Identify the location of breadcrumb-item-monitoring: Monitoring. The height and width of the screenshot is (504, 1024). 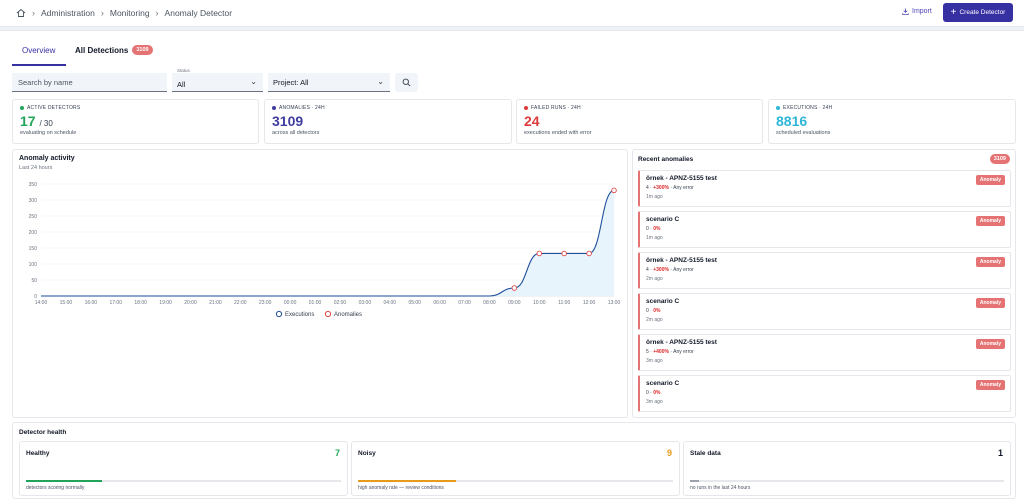
(129, 13).